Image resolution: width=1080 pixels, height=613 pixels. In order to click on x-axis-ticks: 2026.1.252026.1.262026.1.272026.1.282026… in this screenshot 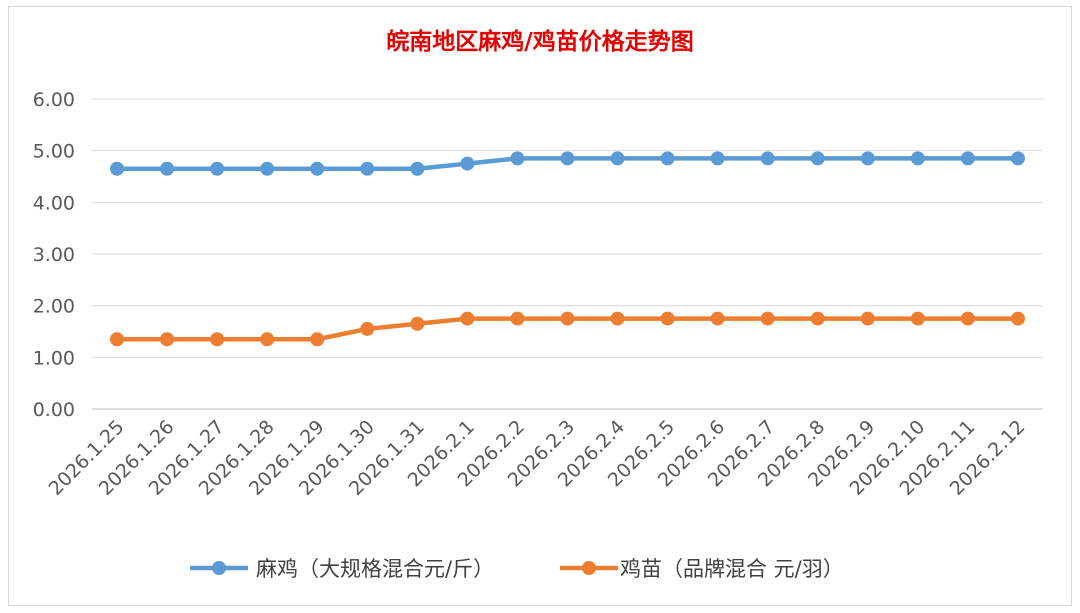, I will do `click(537, 458)`.